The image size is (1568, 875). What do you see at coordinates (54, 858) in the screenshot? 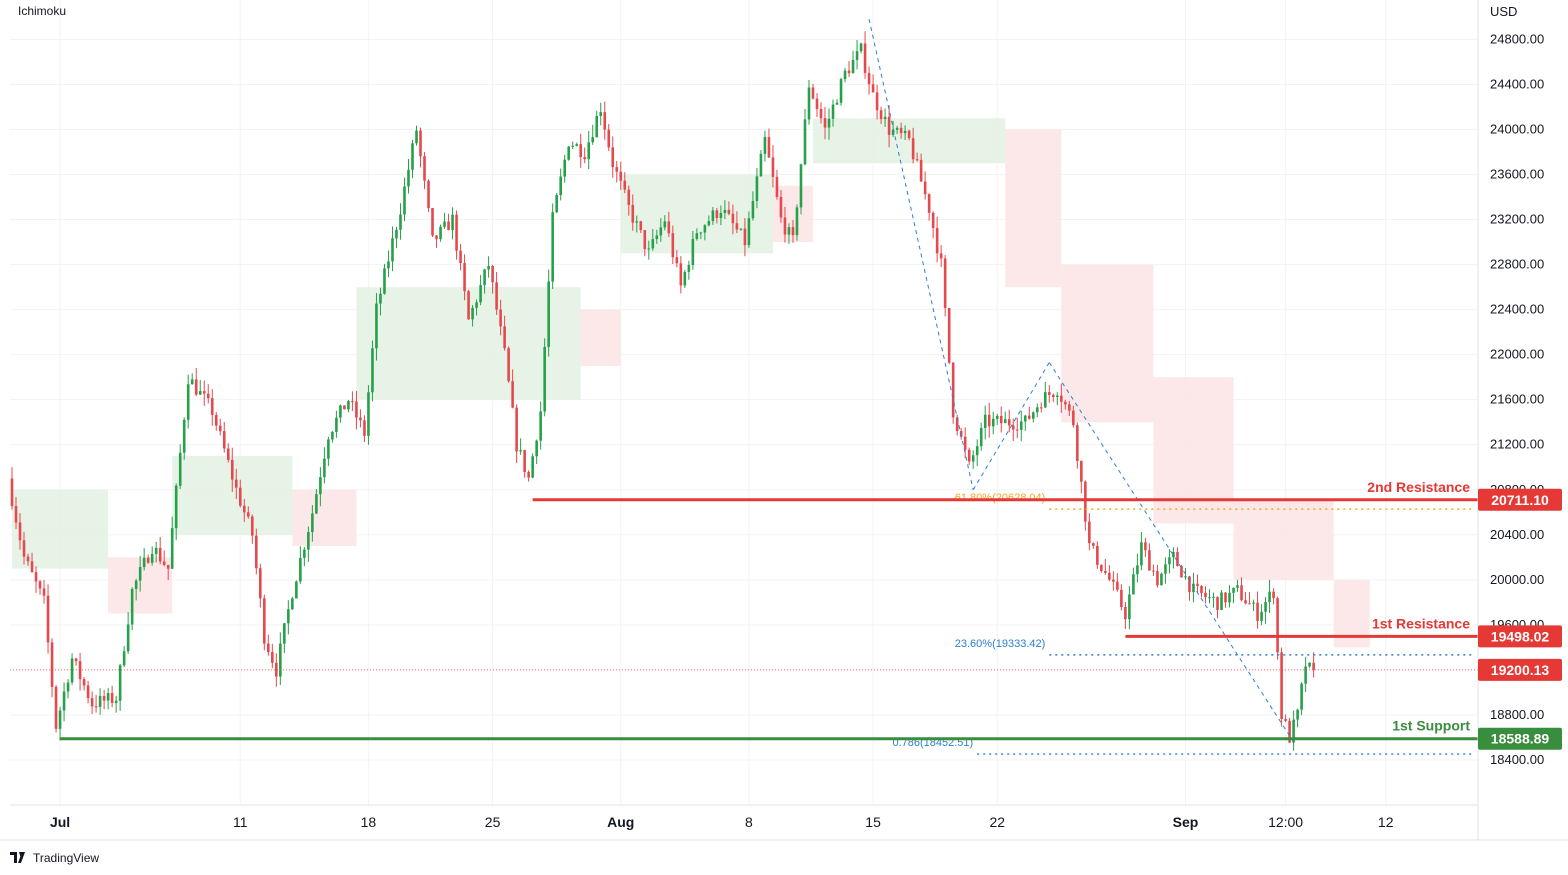
I see `tradingview-logo: TradingView` at bounding box center [54, 858].